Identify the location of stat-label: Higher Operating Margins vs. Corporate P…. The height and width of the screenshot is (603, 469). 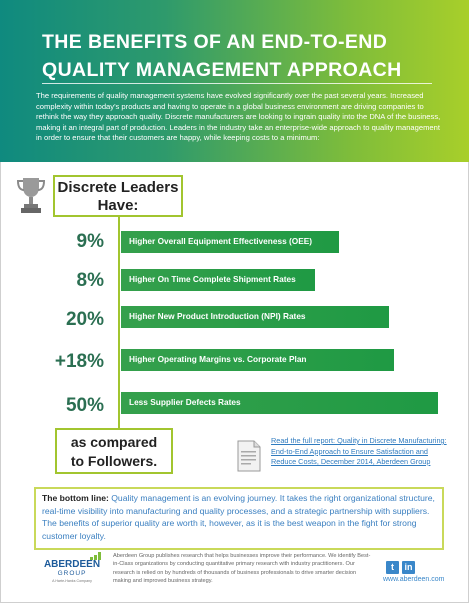
(218, 359).